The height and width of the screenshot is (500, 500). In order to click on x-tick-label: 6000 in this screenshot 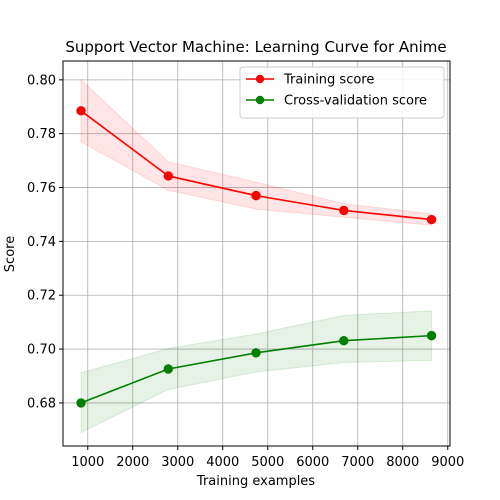, I will do `click(312, 462)`.